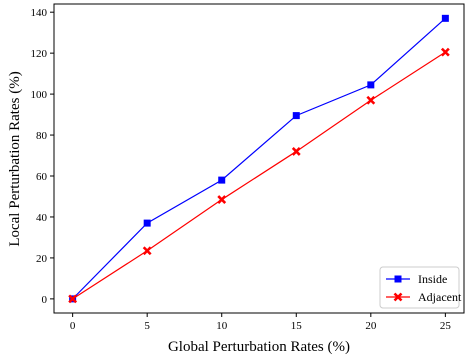  Describe the element at coordinates (42, 259) in the screenshot. I see `y-tick-label: 20` at that location.